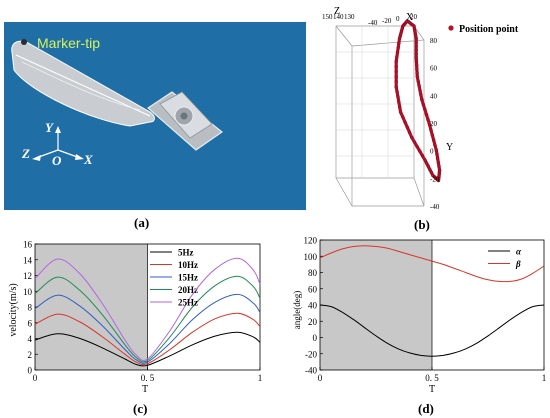  What do you see at coordinates (337, 11) in the screenshot?
I see `panel-b-z-axis-label: Z` at bounding box center [337, 11].